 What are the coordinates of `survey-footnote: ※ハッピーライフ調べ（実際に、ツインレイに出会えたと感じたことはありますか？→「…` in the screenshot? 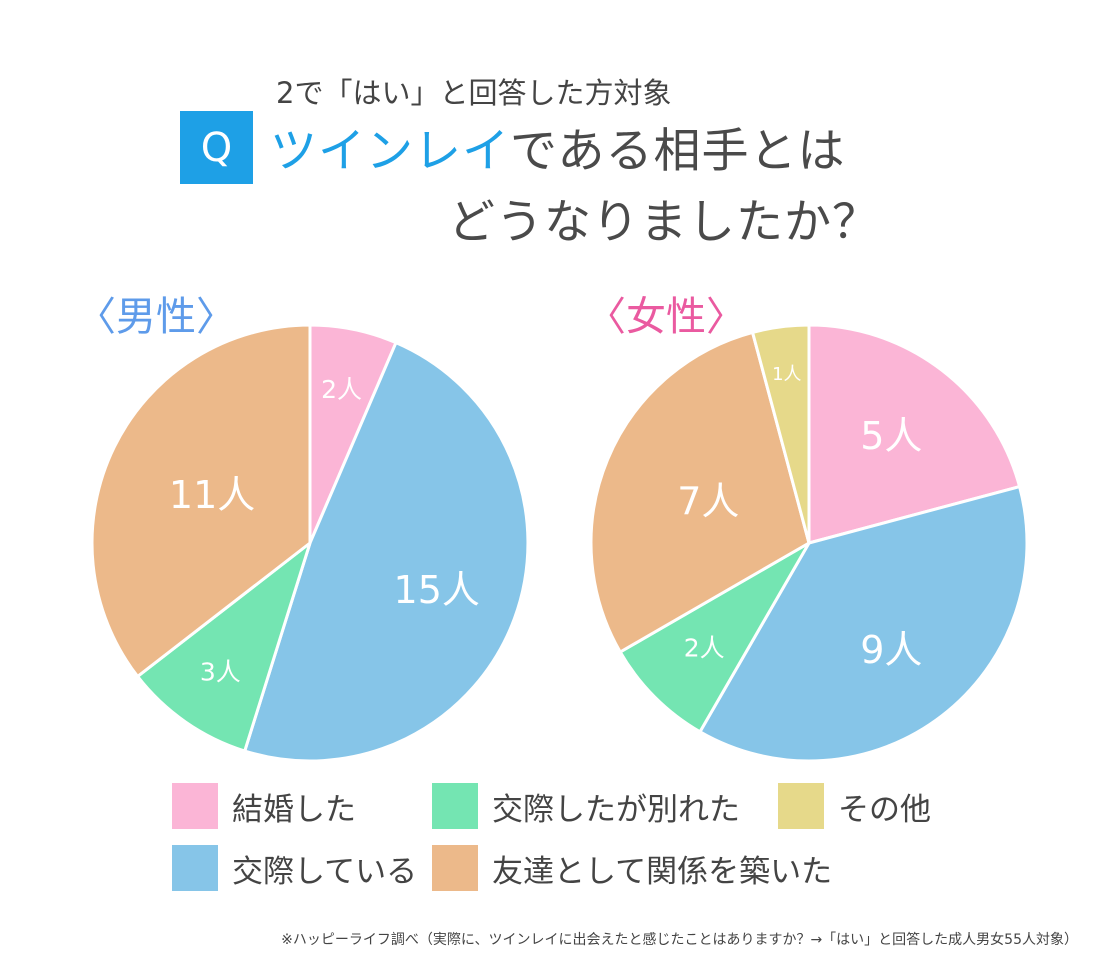 It's located at (679, 940).